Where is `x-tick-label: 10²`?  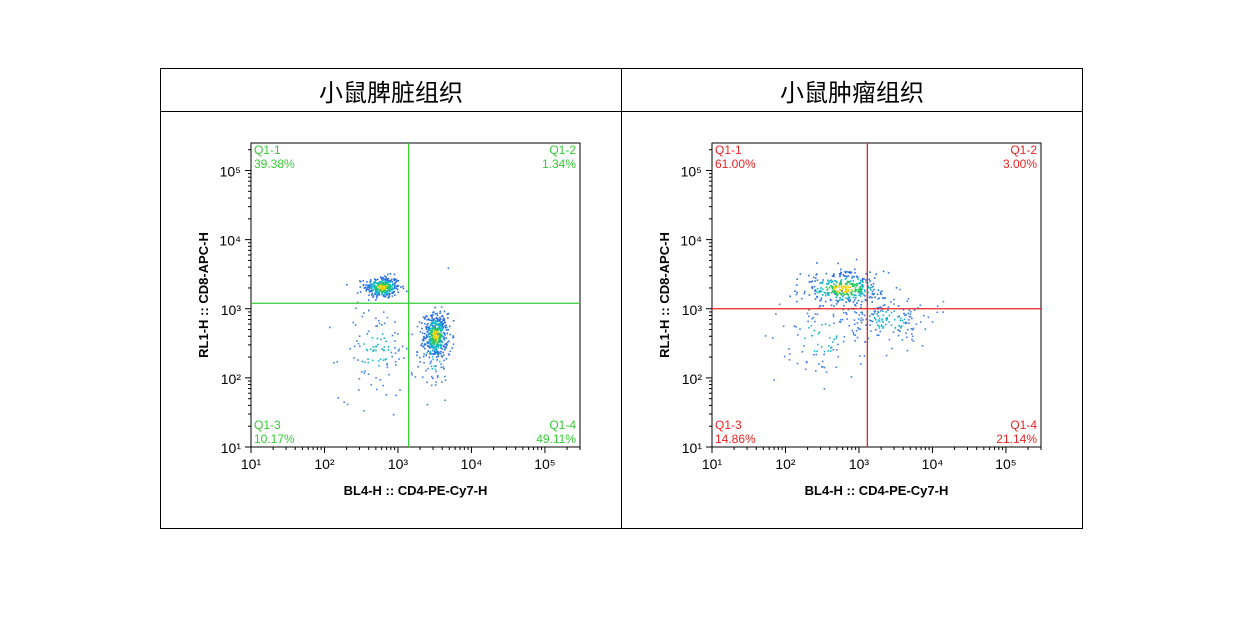
x-tick-label: 10² is located at coordinates (785, 464).